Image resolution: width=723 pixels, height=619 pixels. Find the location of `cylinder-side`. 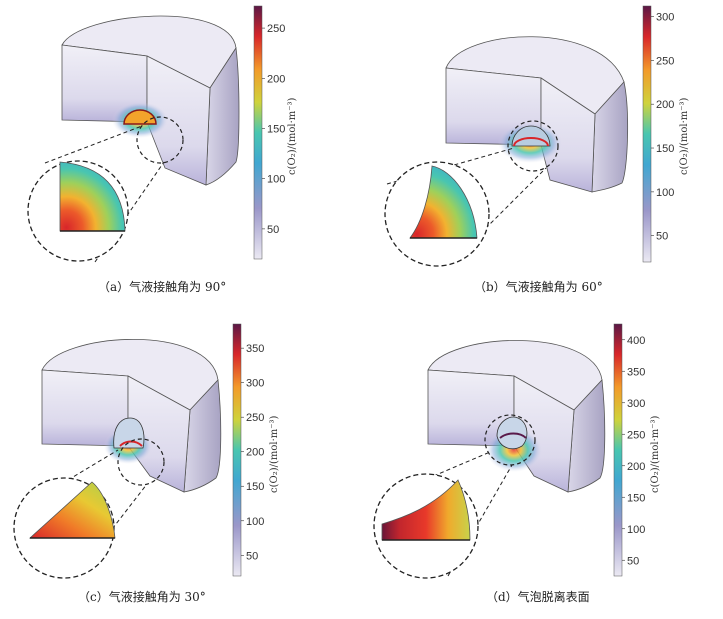

cylinder-side is located at coordinates (222, 116).